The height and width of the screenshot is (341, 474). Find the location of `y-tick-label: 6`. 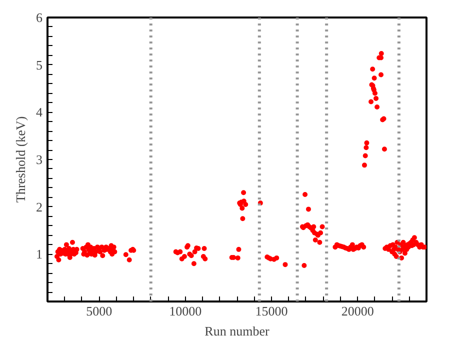

y-tick-label: 6 is located at coordinates (39, 17).